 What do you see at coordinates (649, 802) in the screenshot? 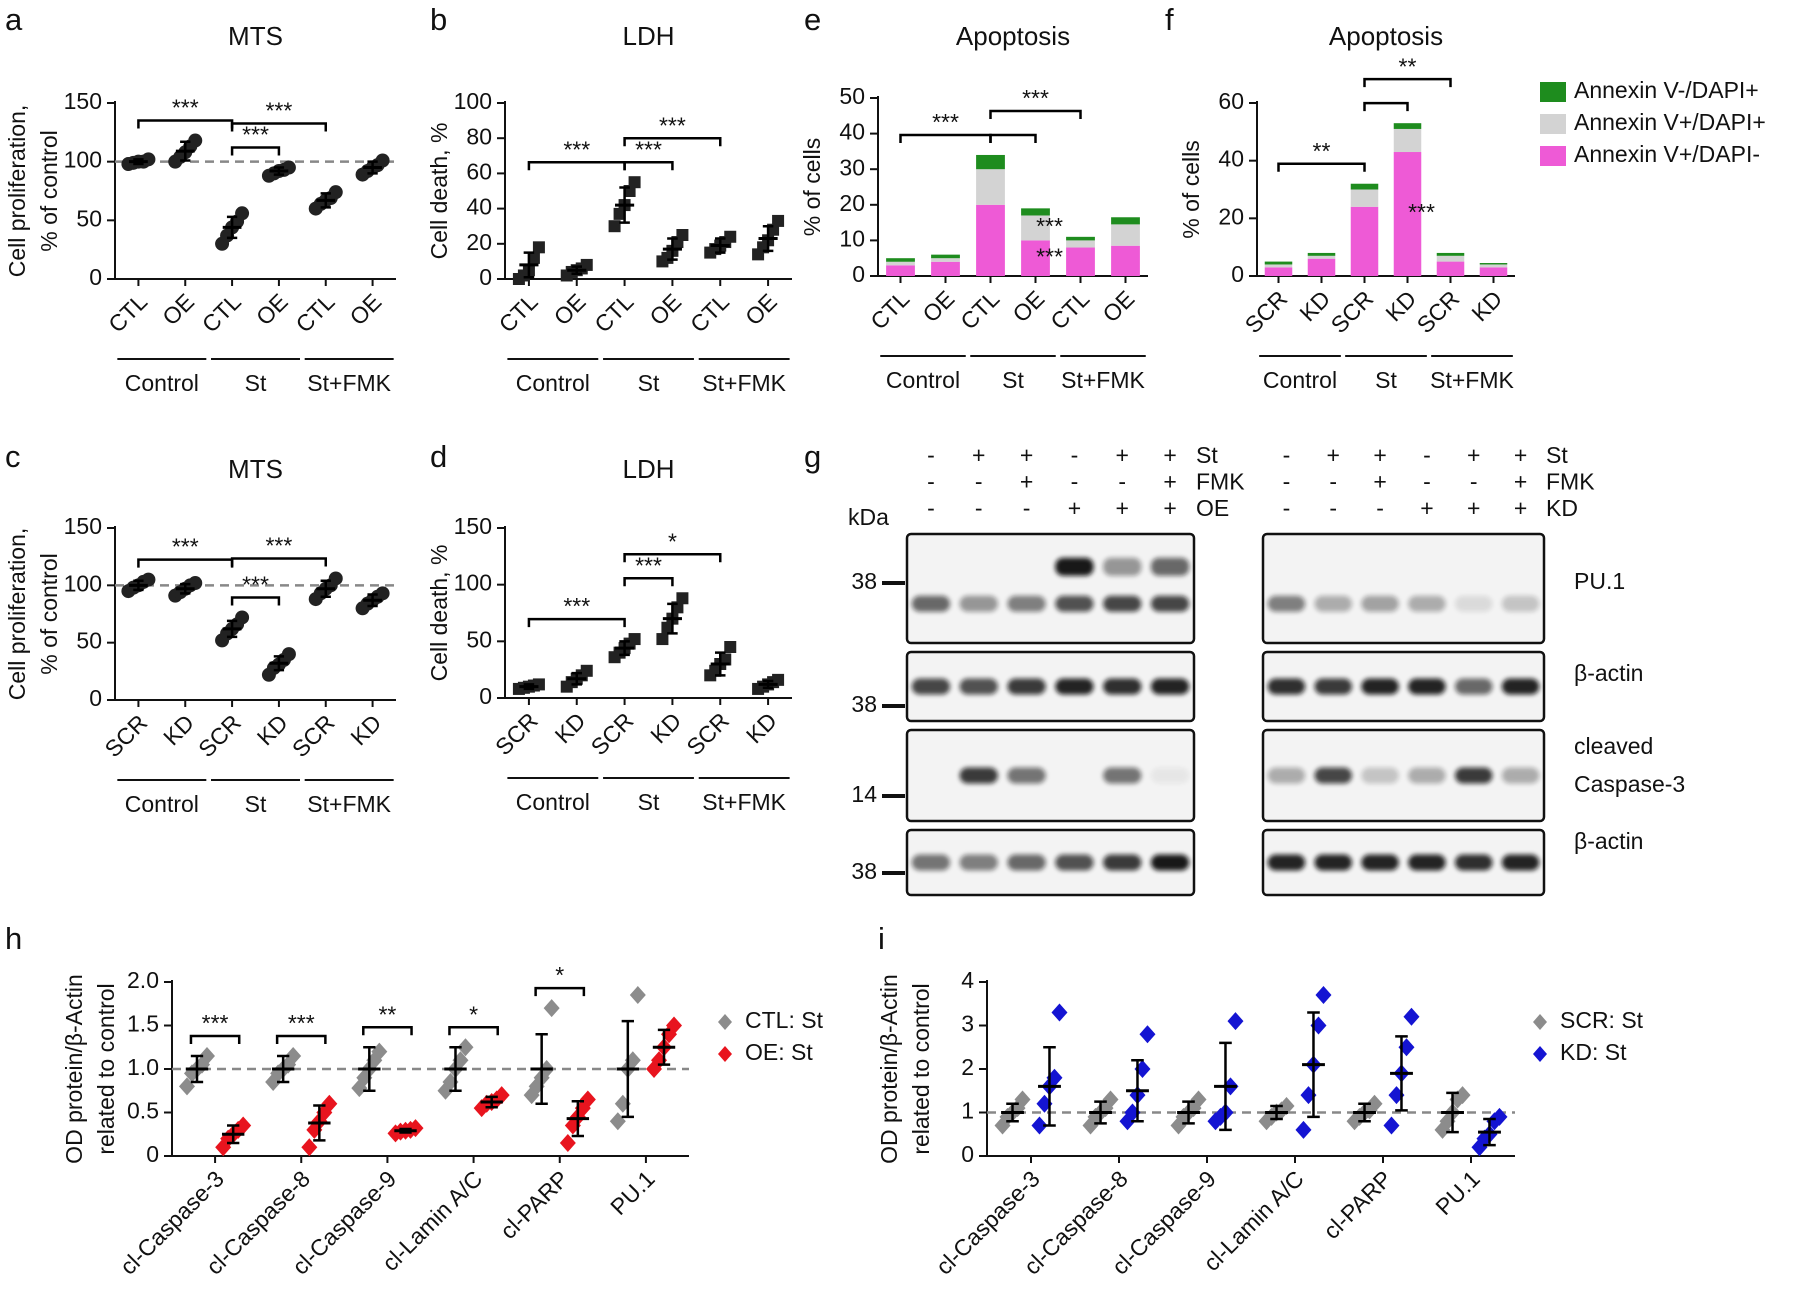
I see `group-label: St` at bounding box center [649, 802].